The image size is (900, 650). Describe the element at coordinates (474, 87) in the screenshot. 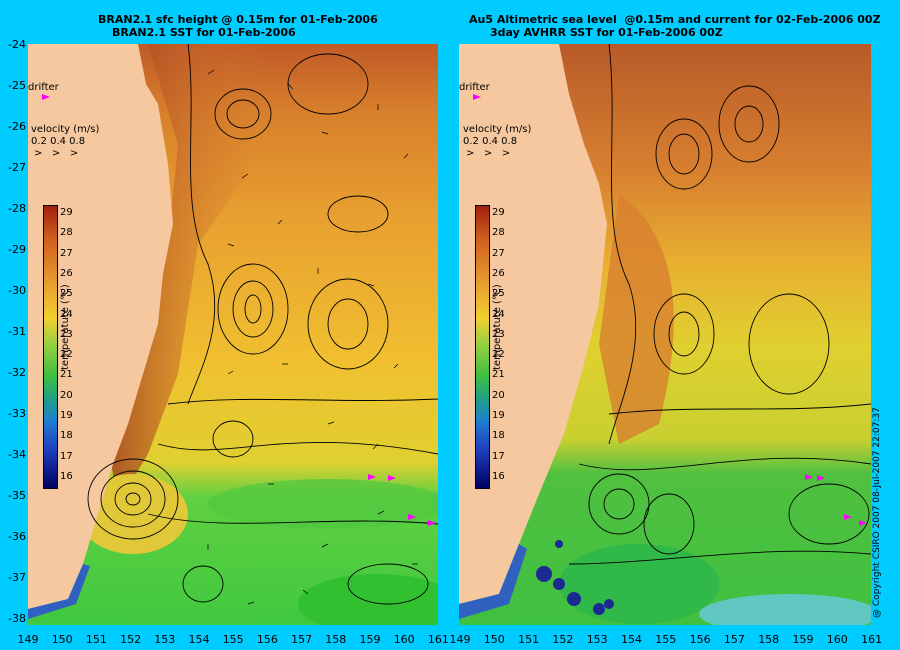

I see `right-drifter-label: drifter` at that location.